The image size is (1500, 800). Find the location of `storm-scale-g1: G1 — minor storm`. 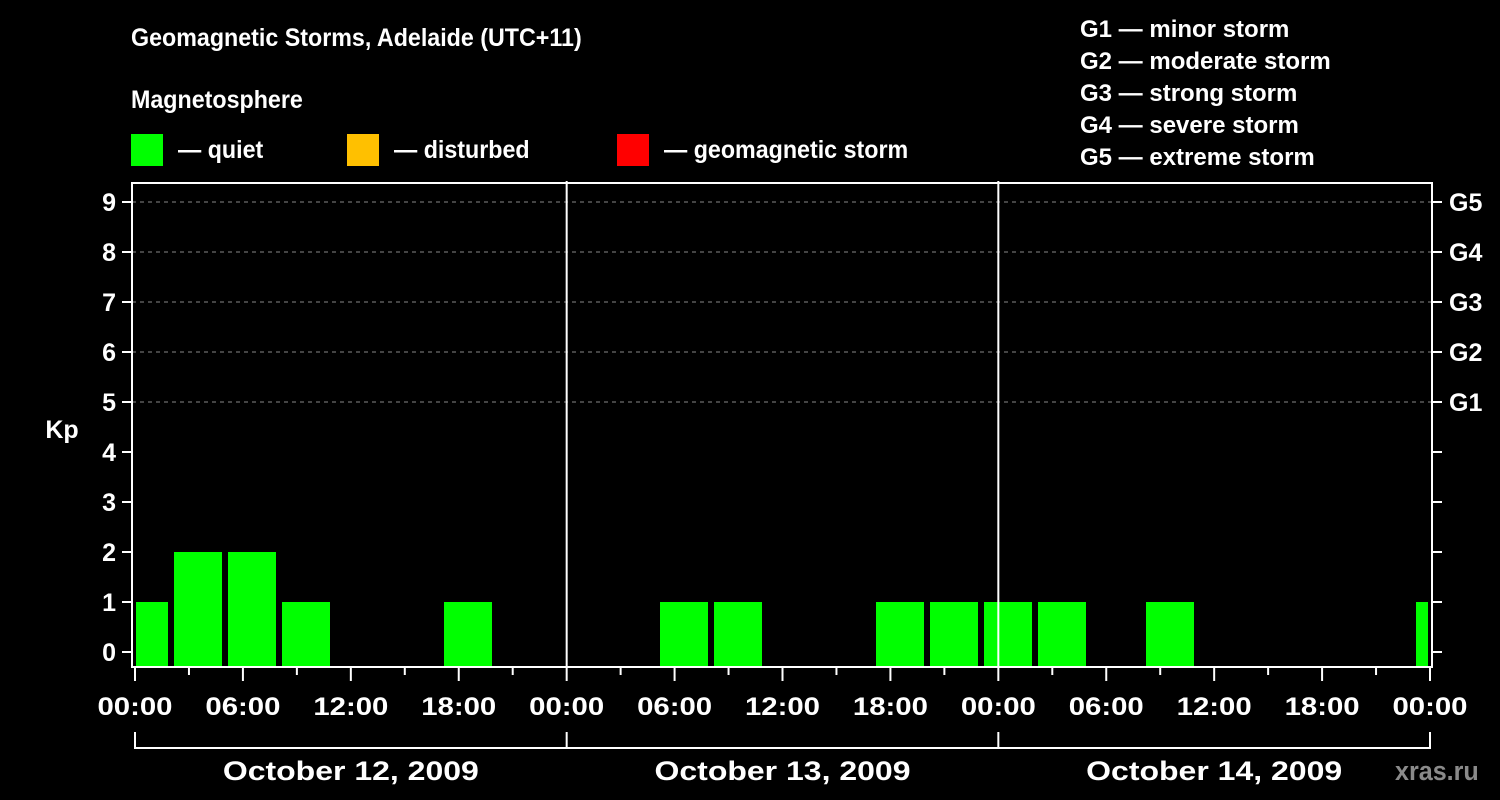

storm-scale-g1: G1 — minor storm is located at coordinates (1185, 29).